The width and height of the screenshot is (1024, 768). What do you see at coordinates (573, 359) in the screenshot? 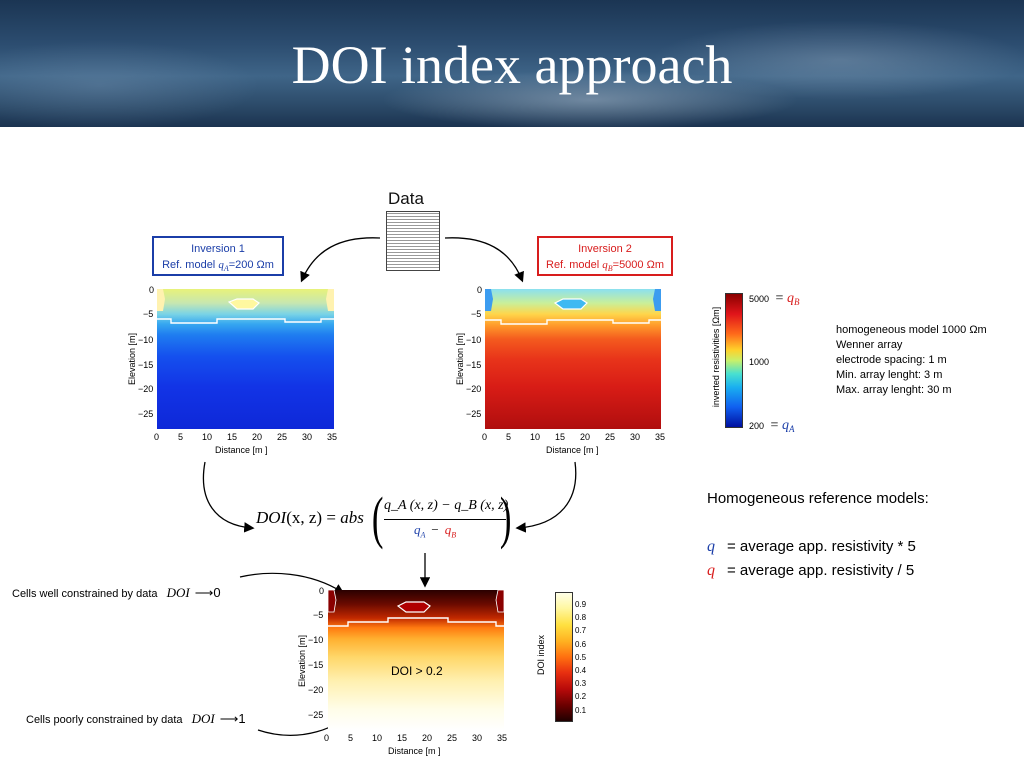
I see `section2-plot` at bounding box center [573, 359].